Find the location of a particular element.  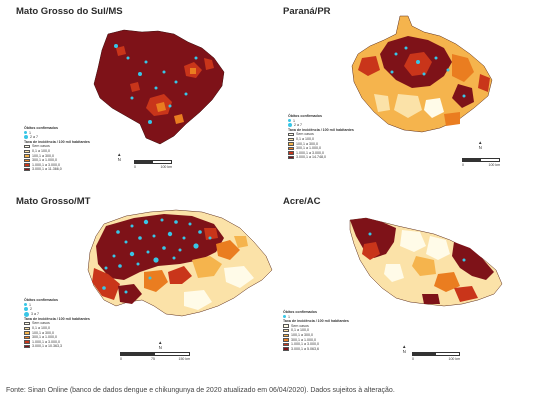

pr-class-2: 100,1 a 300,0 is located at coordinates (307, 143).